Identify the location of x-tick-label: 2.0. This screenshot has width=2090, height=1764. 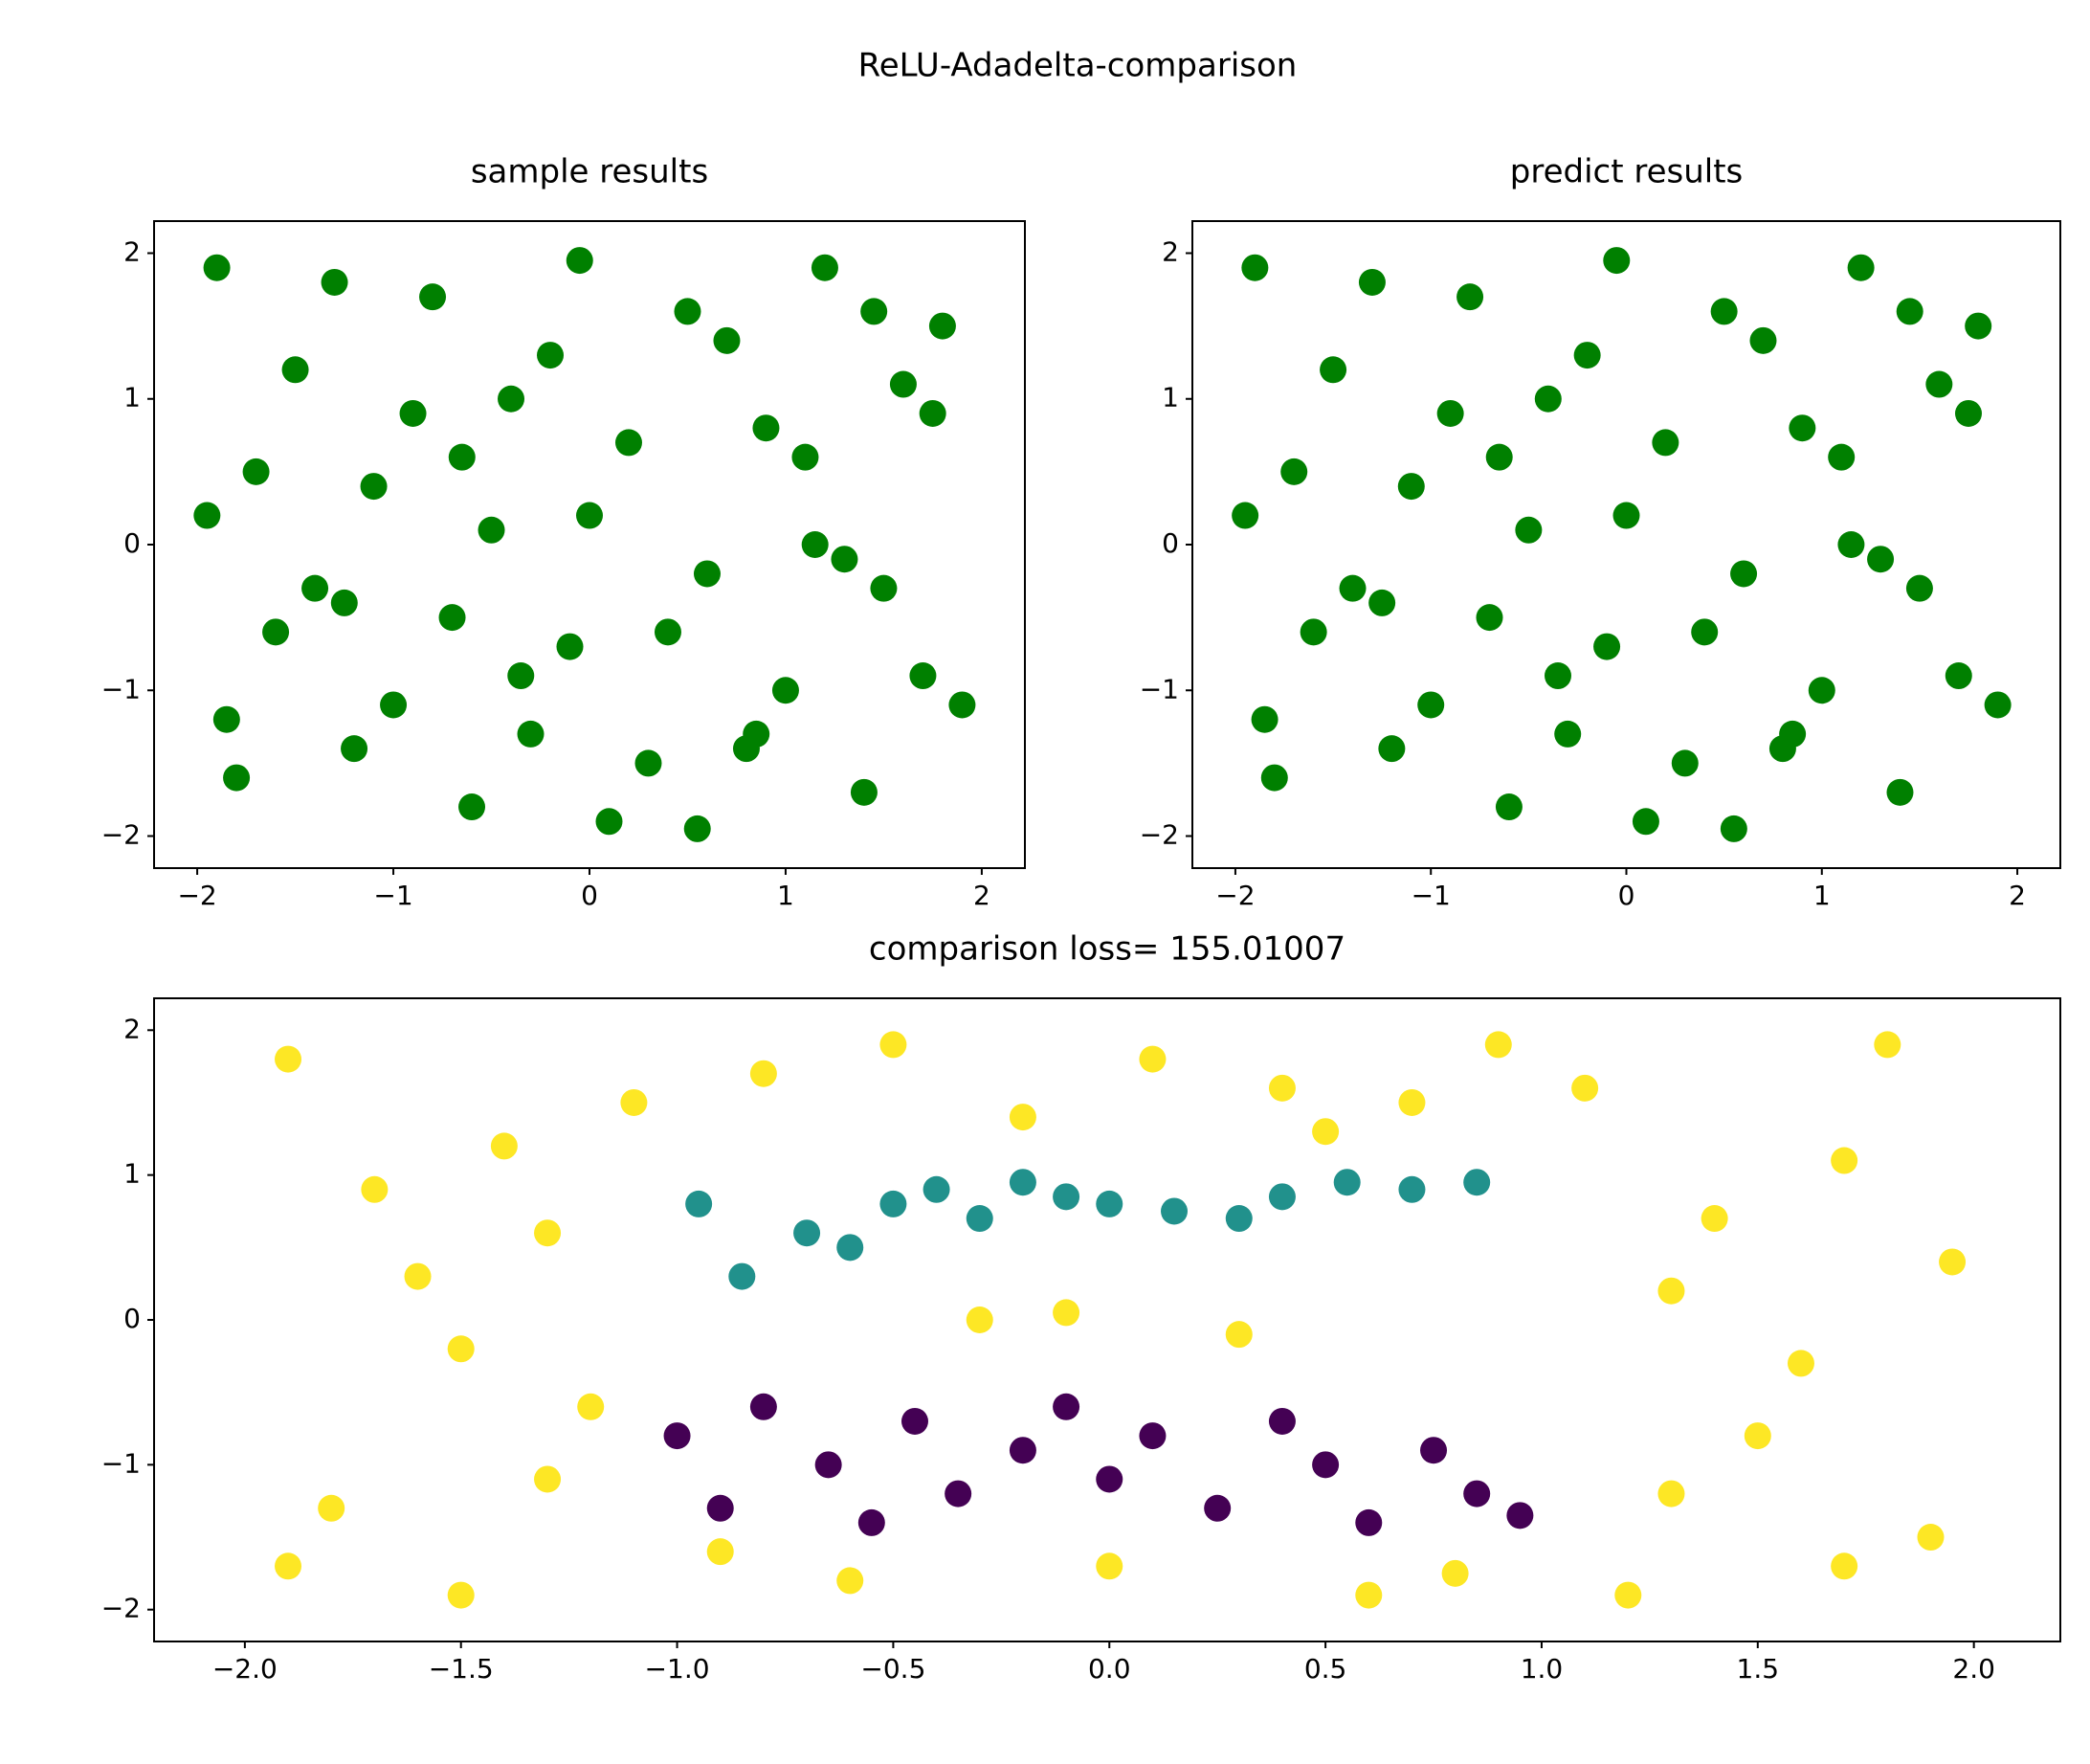
(1974, 1669).